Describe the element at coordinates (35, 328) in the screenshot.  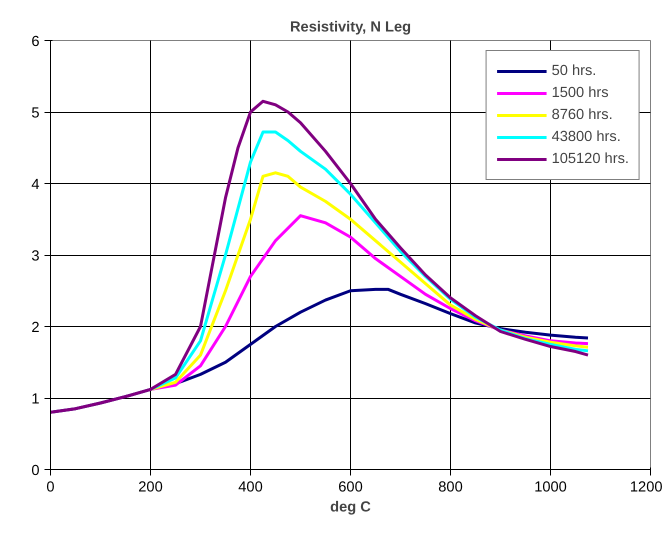
I see `y-tick-label: 2` at that location.